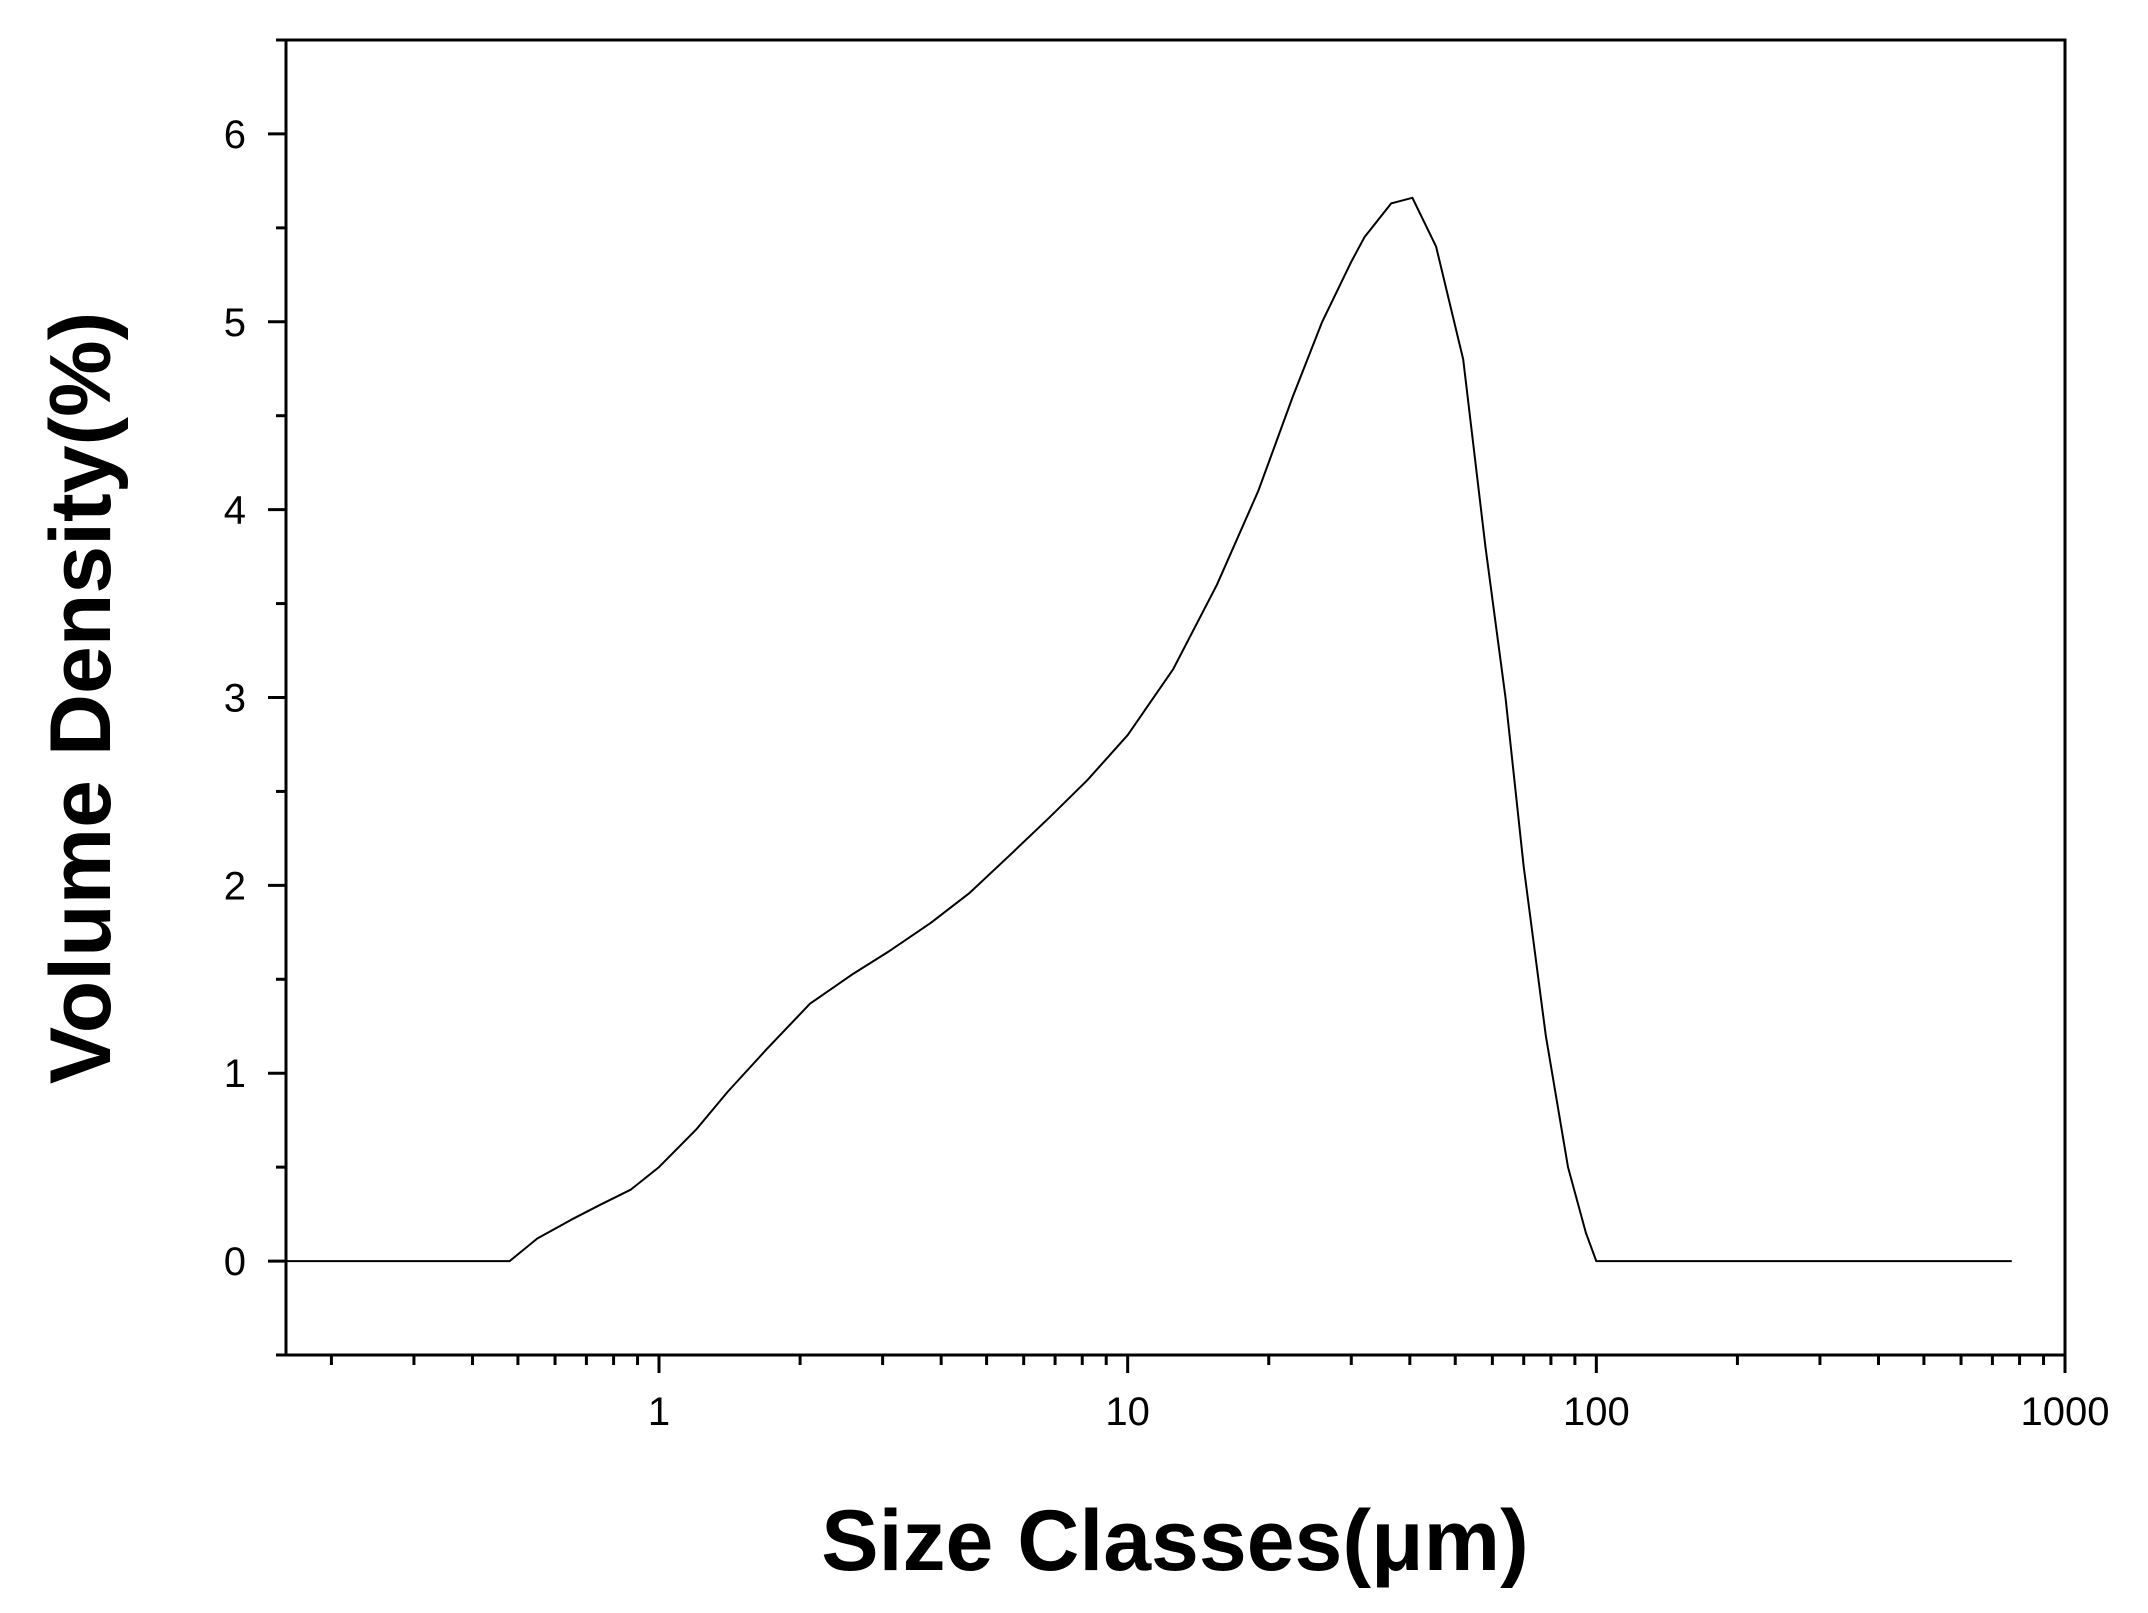 The height and width of the screenshot is (1613, 2148). Describe the element at coordinates (235, 1262) in the screenshot. I see `y-tick-label: 0` at that location.